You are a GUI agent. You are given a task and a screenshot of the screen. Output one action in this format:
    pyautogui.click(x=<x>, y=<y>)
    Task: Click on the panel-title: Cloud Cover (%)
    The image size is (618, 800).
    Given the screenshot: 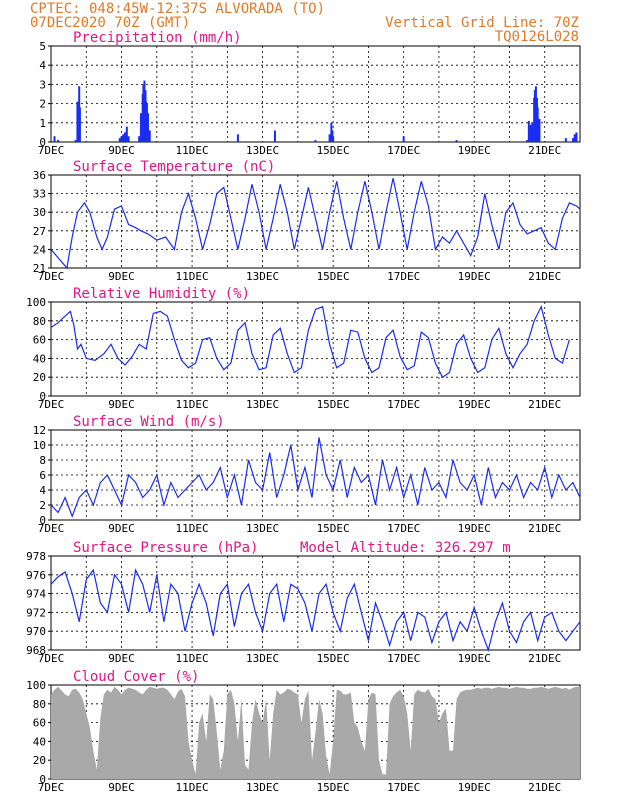 What is the action you would take?
    pyautogui.click(x=136, y=677)
    